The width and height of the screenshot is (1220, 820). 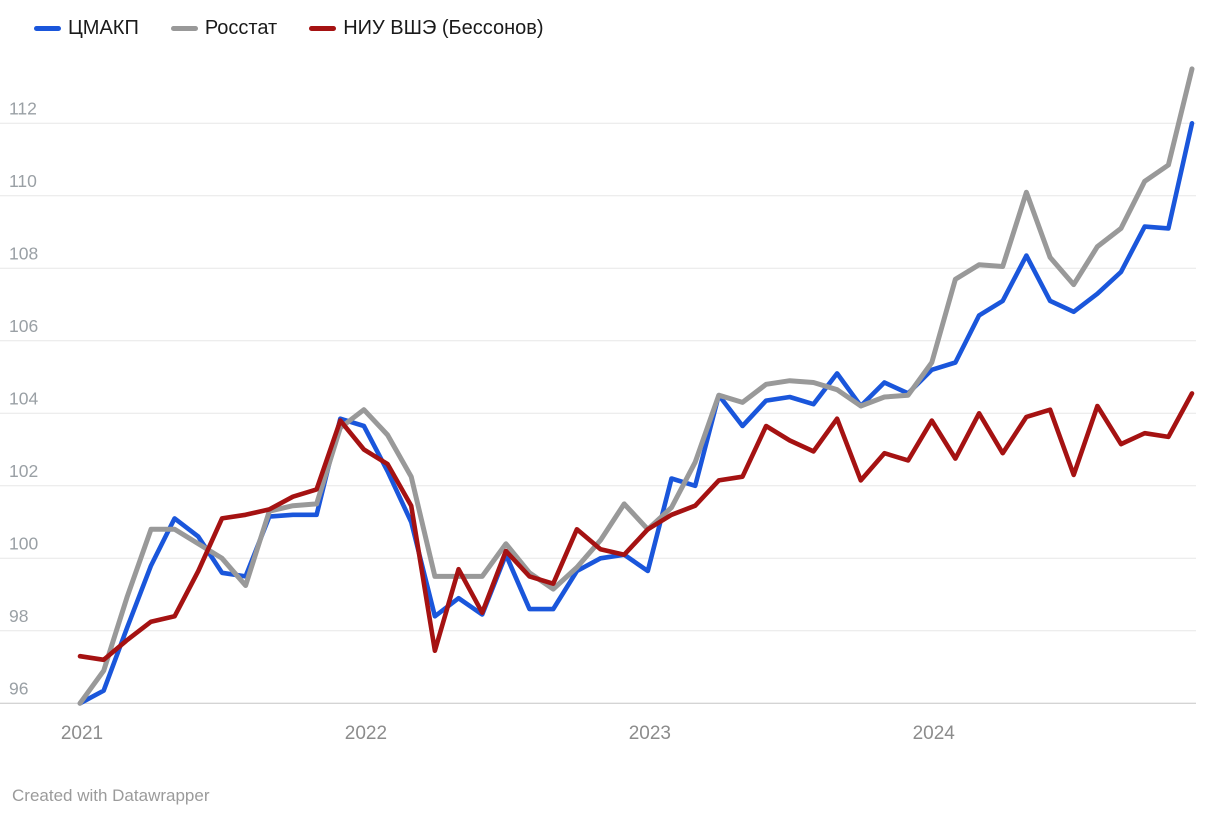 I want to click on y-axis-label-100: 100, so click(x=23, y=543).